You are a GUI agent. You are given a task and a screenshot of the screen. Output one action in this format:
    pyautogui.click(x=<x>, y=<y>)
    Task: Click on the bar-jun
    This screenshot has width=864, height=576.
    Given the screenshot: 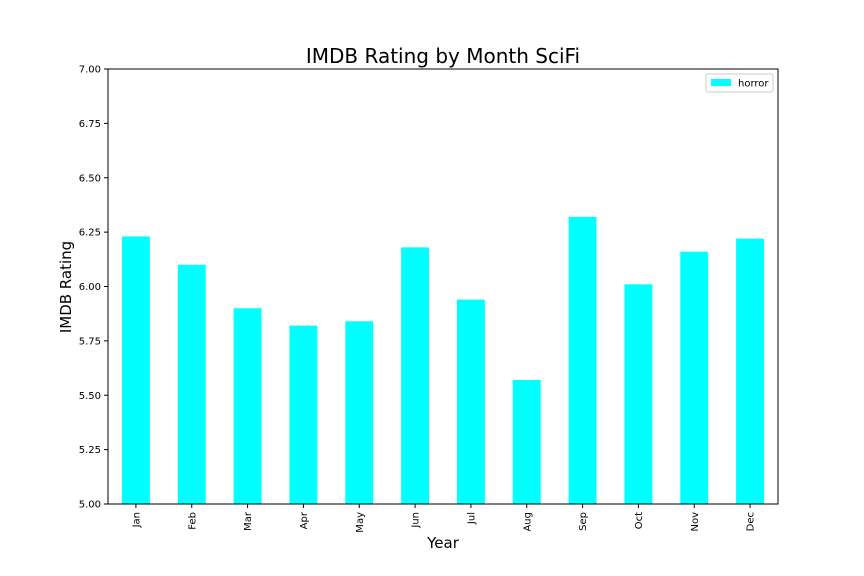 What is the action you would take?
    pyautogui.click(x=415, y=375)
    